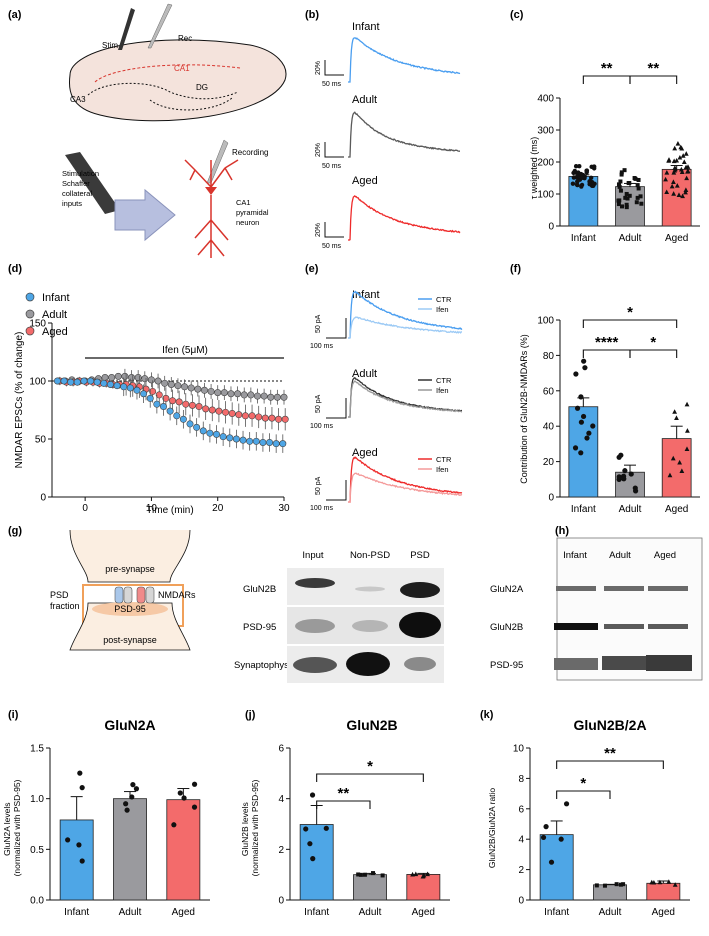 Image resolution: width=709 pixels, height=936 pixels. I want to click on chart-d-ytick-label: 100, so click(37, 382).